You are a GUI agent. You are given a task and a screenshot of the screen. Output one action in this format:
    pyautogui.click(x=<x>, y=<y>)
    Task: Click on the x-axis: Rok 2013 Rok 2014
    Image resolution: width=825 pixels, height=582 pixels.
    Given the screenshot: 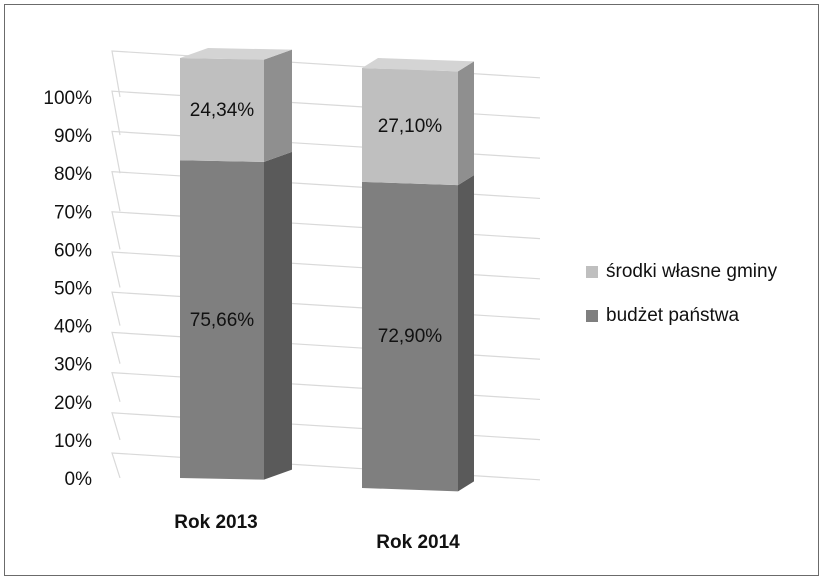 What is the action you would take?
    pyautogui.click(x=317, y=532)
    